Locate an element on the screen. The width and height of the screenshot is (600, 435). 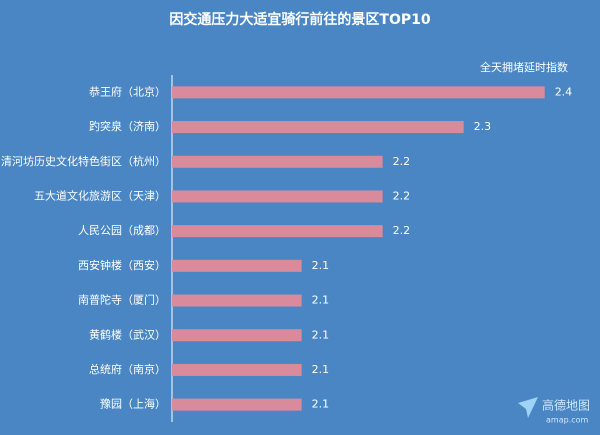
logo: 高德地图 amap.com is located at coordinates (554, 411).